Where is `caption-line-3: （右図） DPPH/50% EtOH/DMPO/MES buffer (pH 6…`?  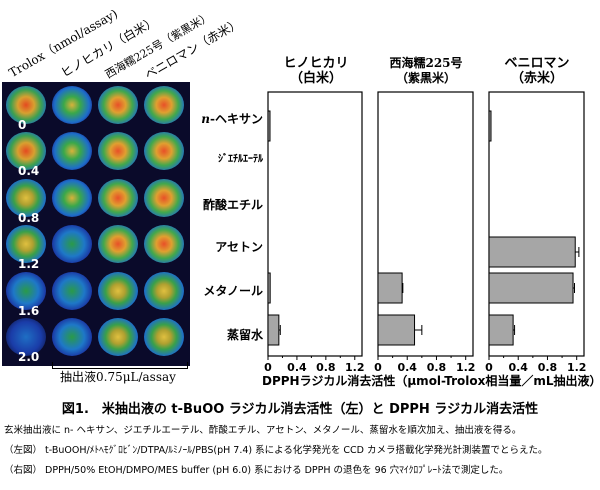 caption-line-3: （右図） DPPH/50% EtOH/DMPO/MES buffer (pH 6… is located at coordinates (256, 470).